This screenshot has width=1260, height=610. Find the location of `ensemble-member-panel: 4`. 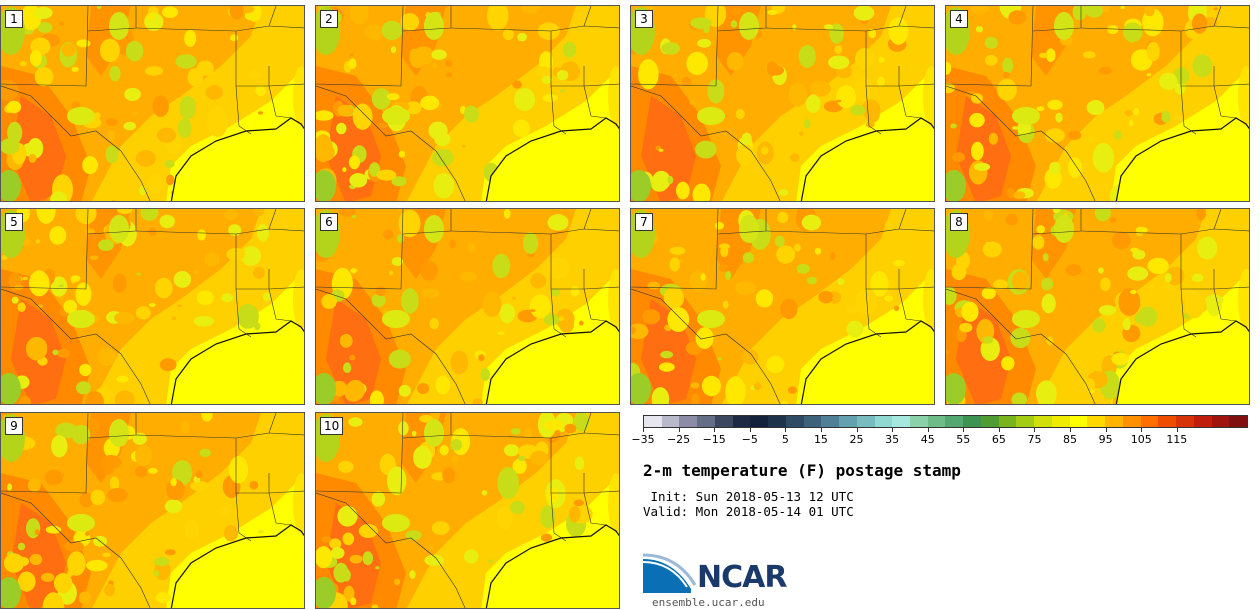

ensemble-member-panel: 4 is located at coordinates (1097, 103).